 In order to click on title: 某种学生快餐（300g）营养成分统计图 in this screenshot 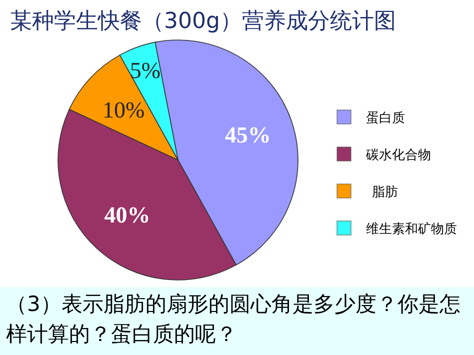, I will do `click(203, 21)`.